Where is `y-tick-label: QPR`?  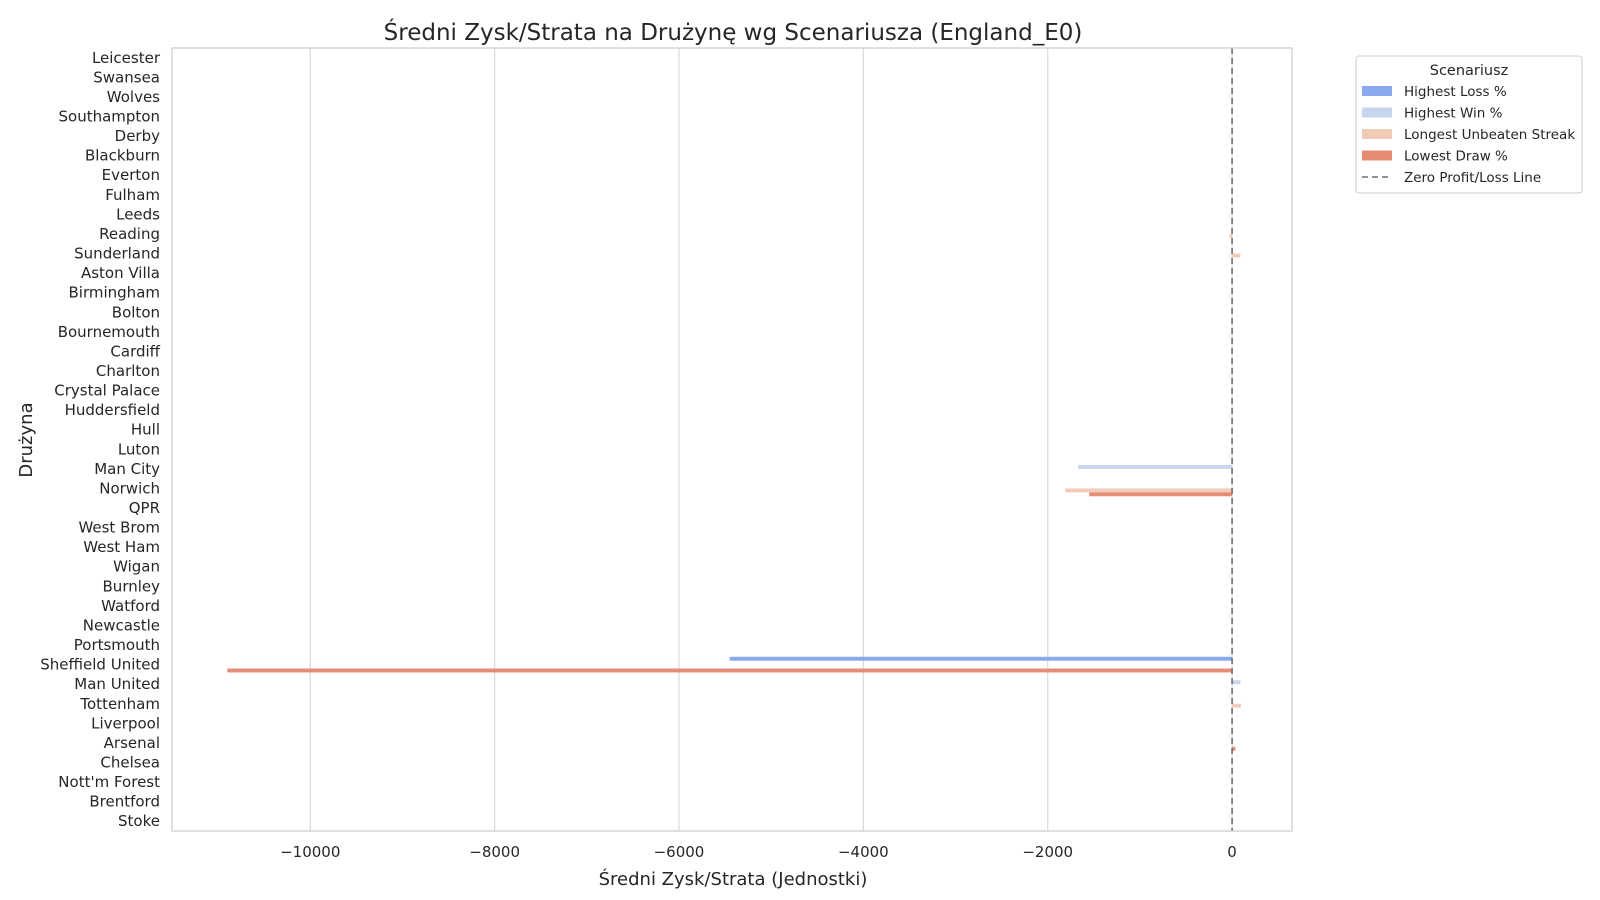
y-tick-label: QPR is located at coordinates (144, 508).